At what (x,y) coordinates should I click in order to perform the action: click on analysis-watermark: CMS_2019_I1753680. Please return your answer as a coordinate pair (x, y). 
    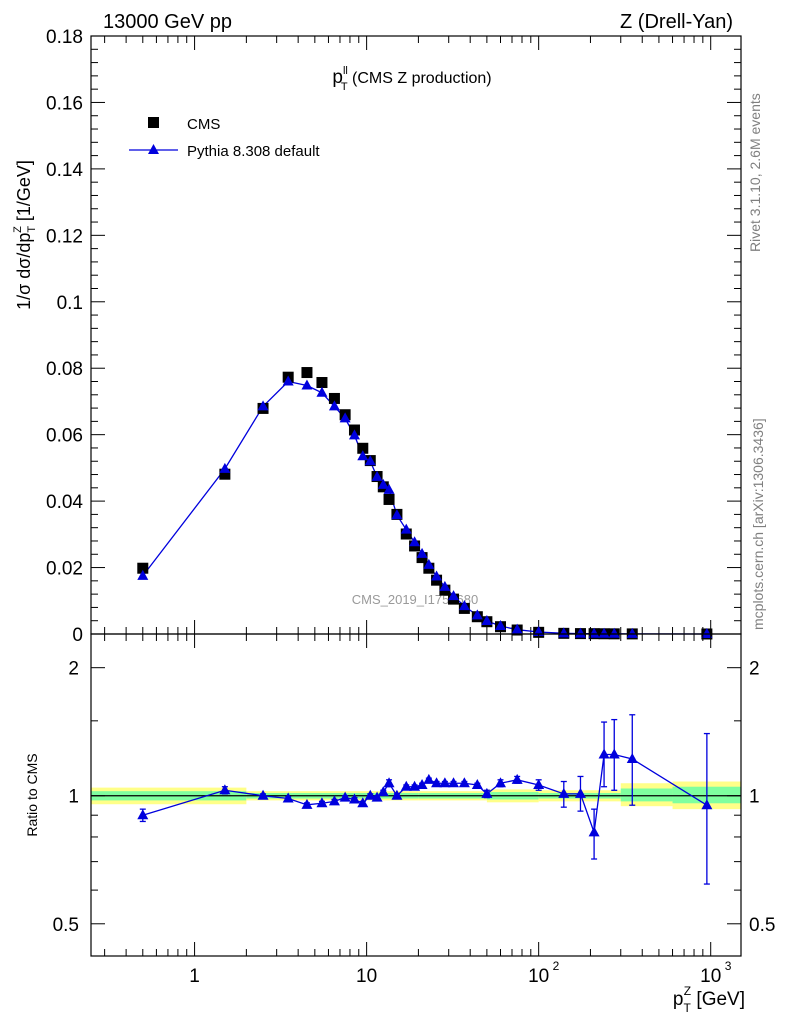
    Looking at the image, I should click on (415, 599).